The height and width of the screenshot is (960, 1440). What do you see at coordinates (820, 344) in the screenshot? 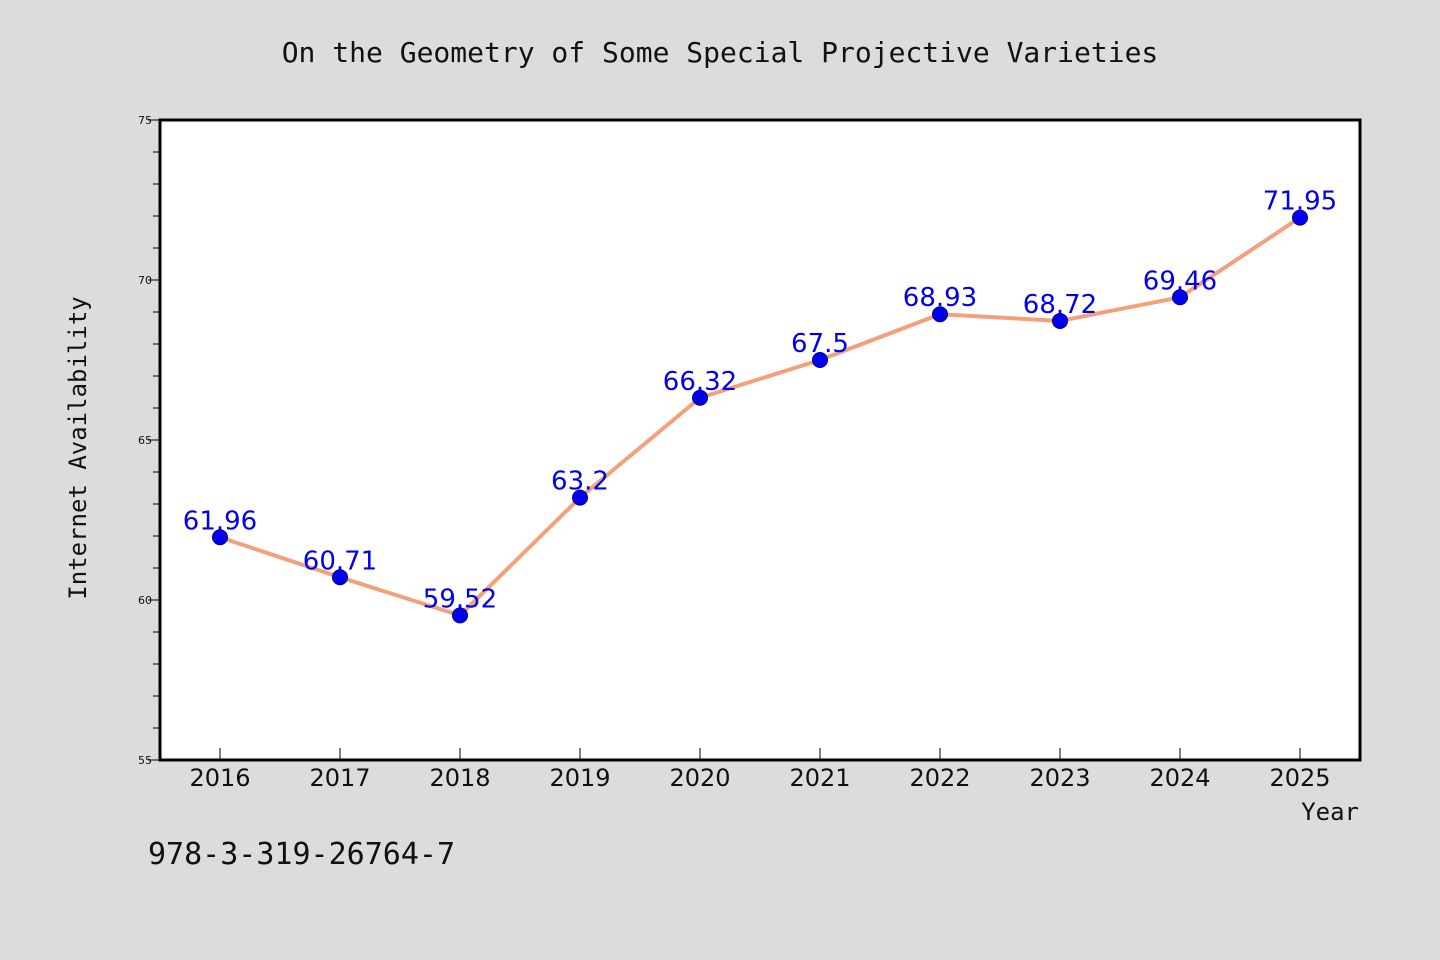
I see `data-label: 67.5` at bounding box center [820, 344].